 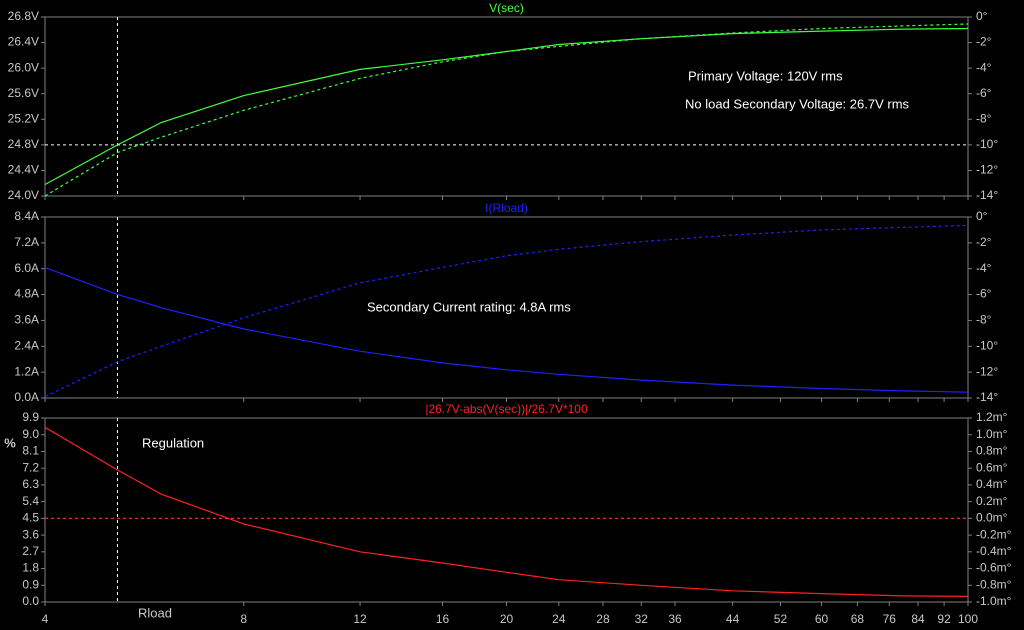 What do you see at coordinates (992, 417) in the screenshot?
I see `y2-tick-label: 1.2m°` at bounding box center [992, 417].